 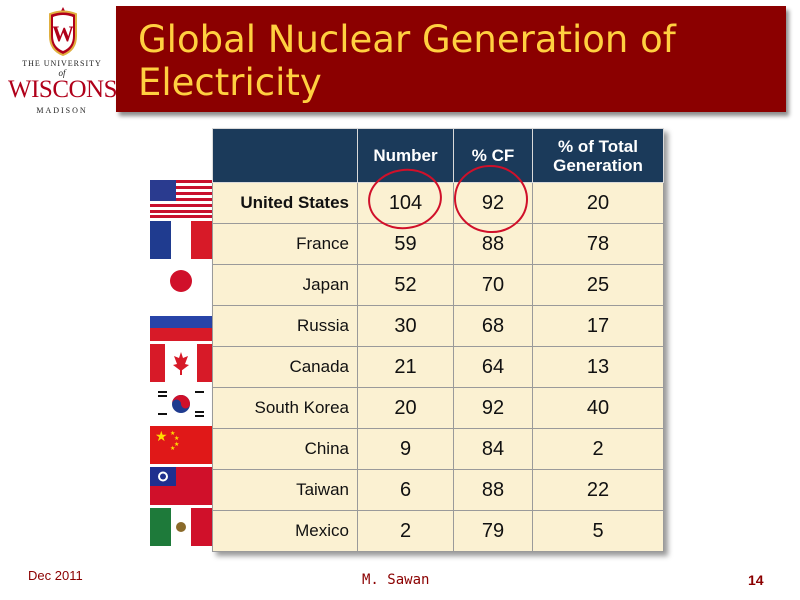 What do you see at coordinates (493, 367) in the screenshot?
I see `capacity-factor: 64` at bounding box center [493, 367].